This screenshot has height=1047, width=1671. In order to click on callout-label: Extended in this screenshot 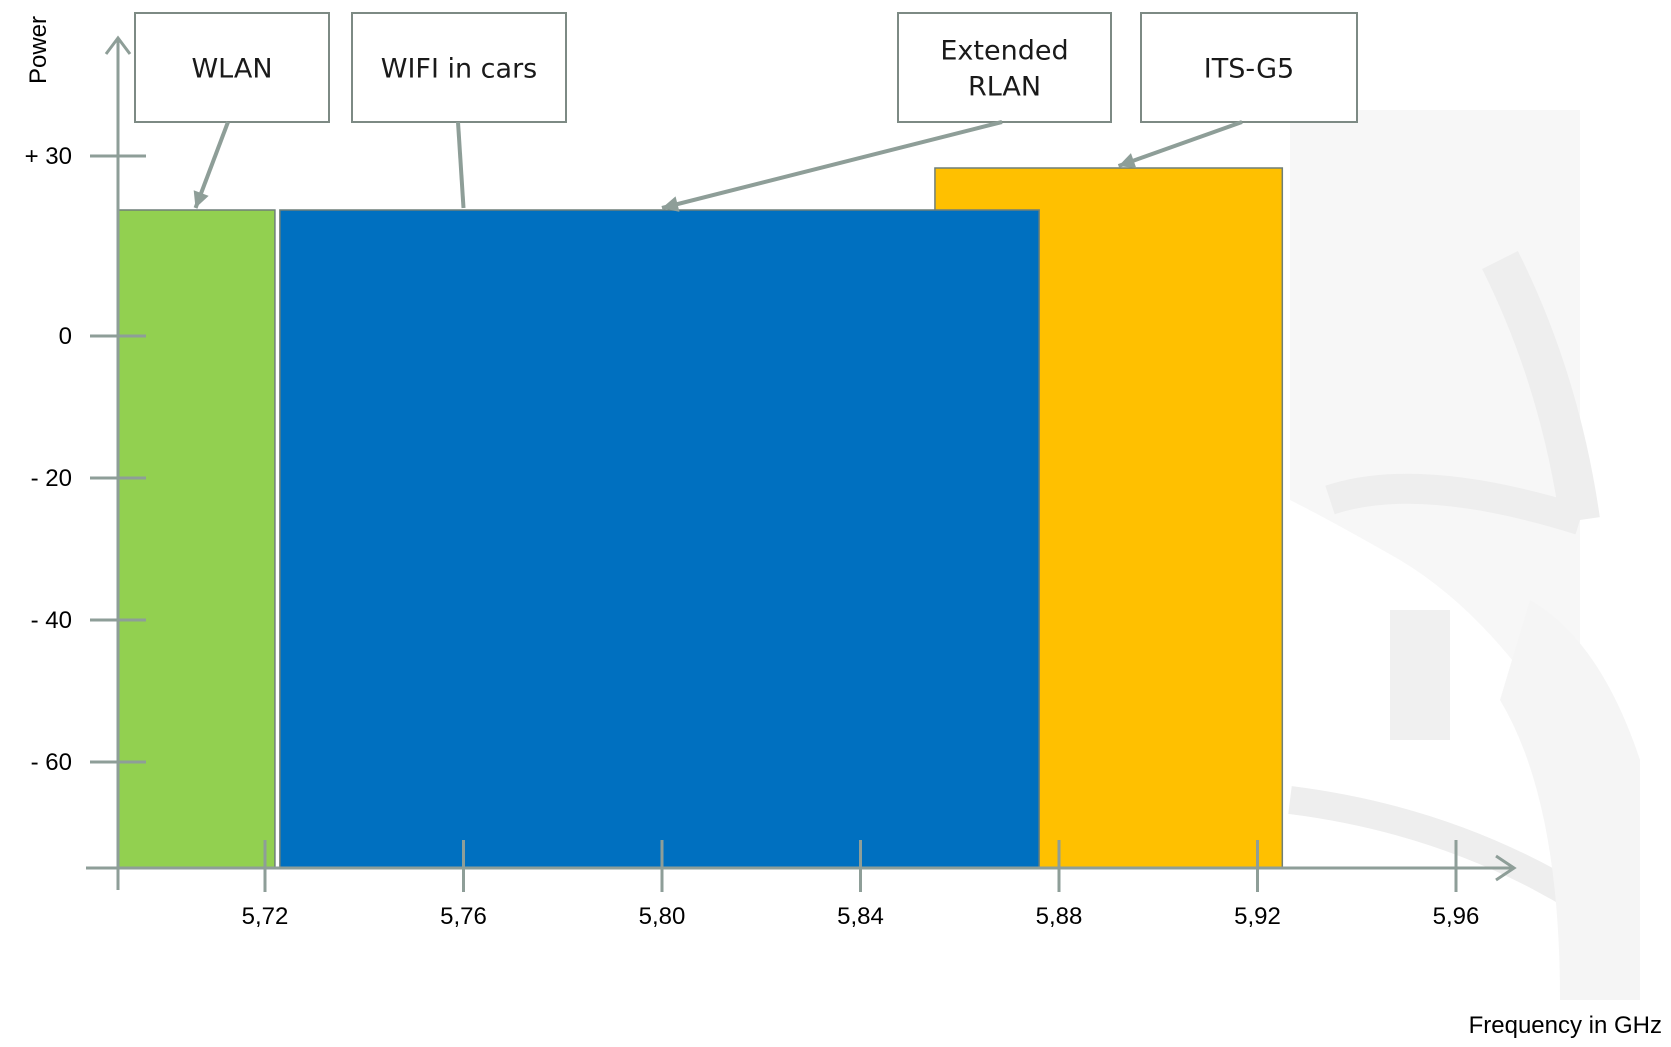, I will do `click(1004, 51)`.